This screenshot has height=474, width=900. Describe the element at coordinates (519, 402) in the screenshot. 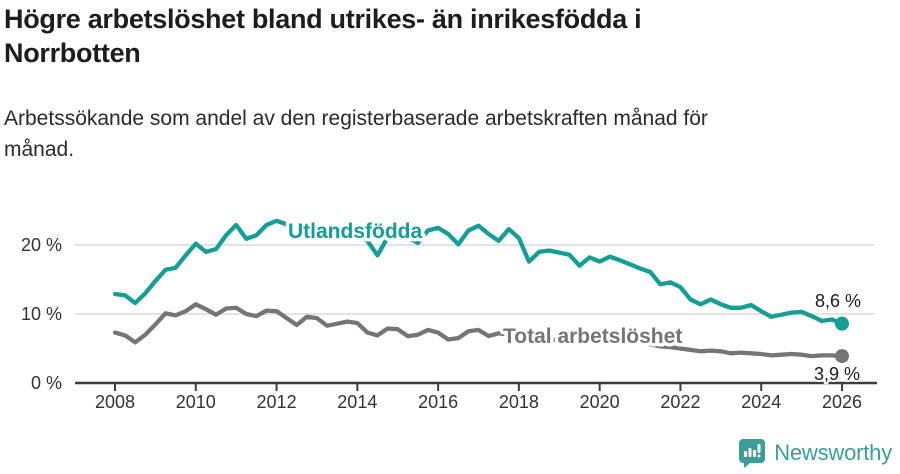

I see `x-tick-label: 2018` at that location.